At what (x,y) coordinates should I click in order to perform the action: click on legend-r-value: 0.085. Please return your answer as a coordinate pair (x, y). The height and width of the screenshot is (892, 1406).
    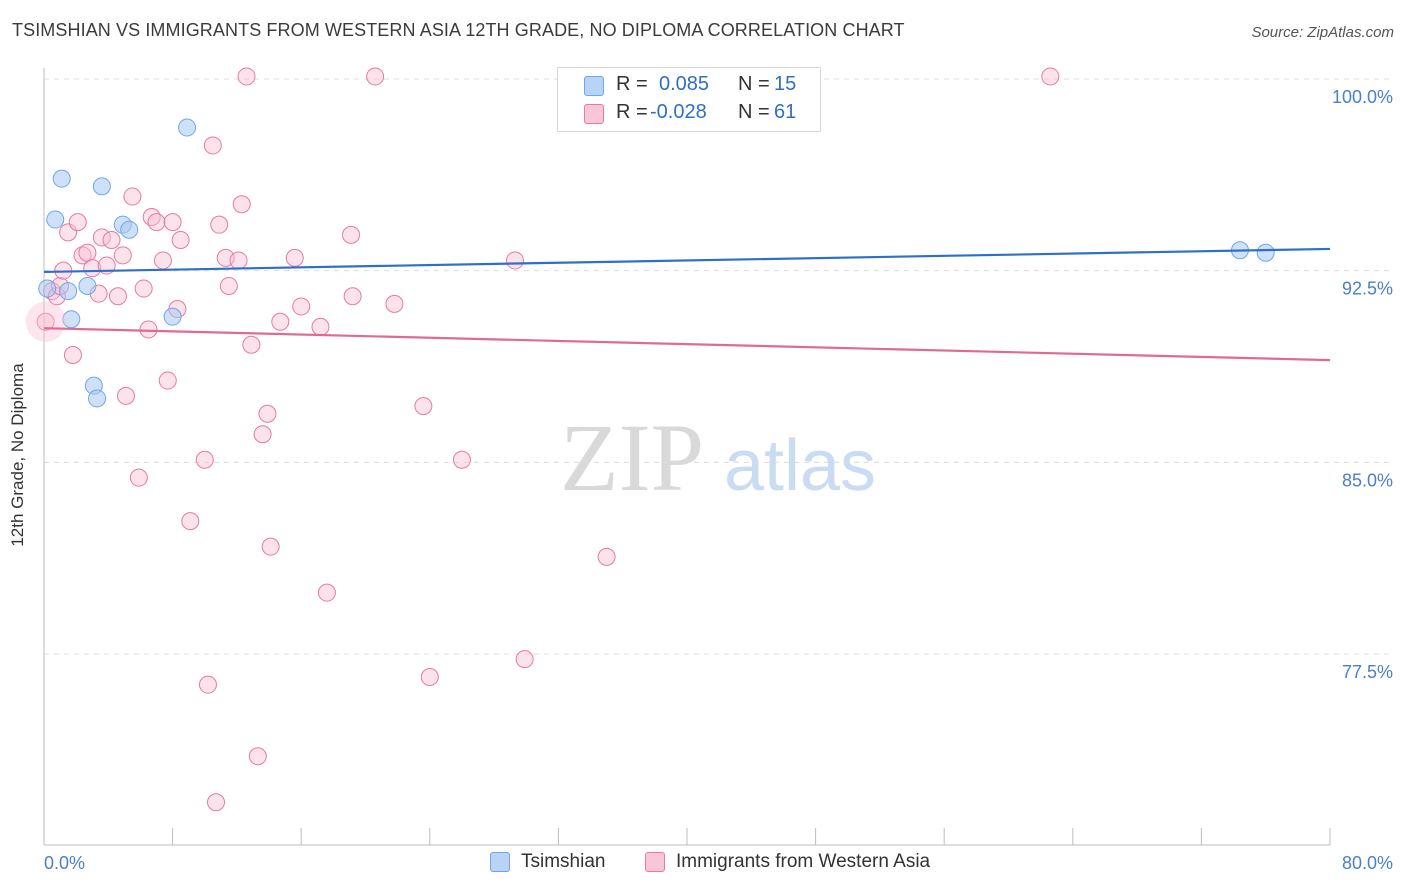
    Looking at the image, I should click on (684, 84).